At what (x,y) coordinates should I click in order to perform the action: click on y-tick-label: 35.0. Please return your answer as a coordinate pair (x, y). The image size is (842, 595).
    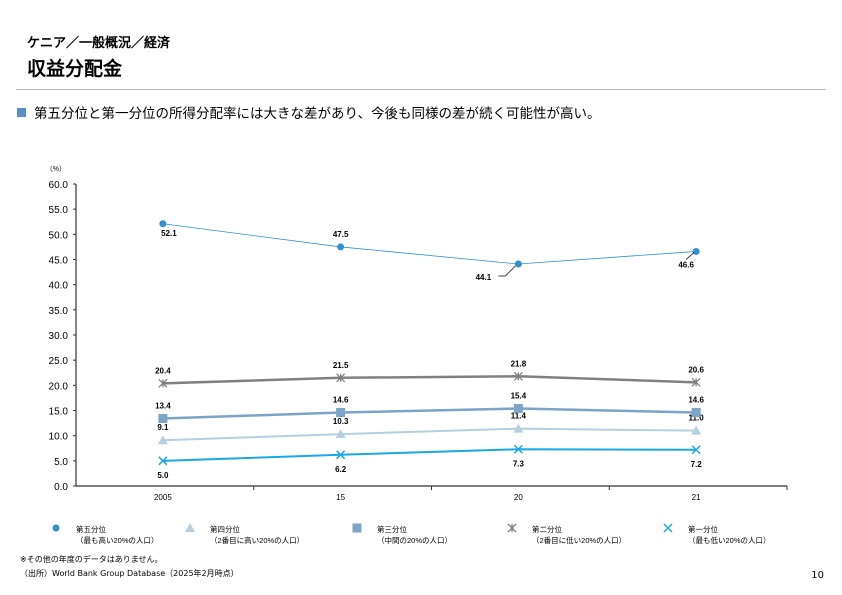
    Looking at the image, I should click on (59, 311).